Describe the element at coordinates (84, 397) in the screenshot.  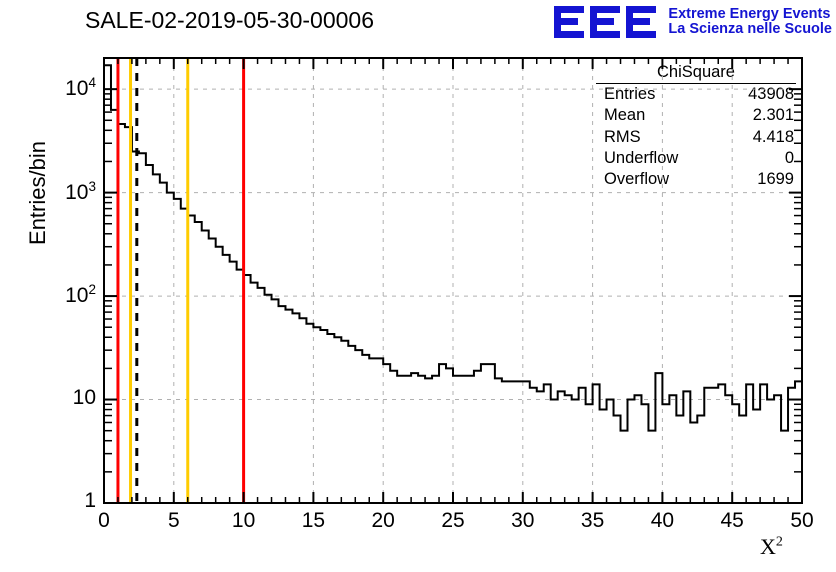
I see `y-tick-label: 10` at that location.